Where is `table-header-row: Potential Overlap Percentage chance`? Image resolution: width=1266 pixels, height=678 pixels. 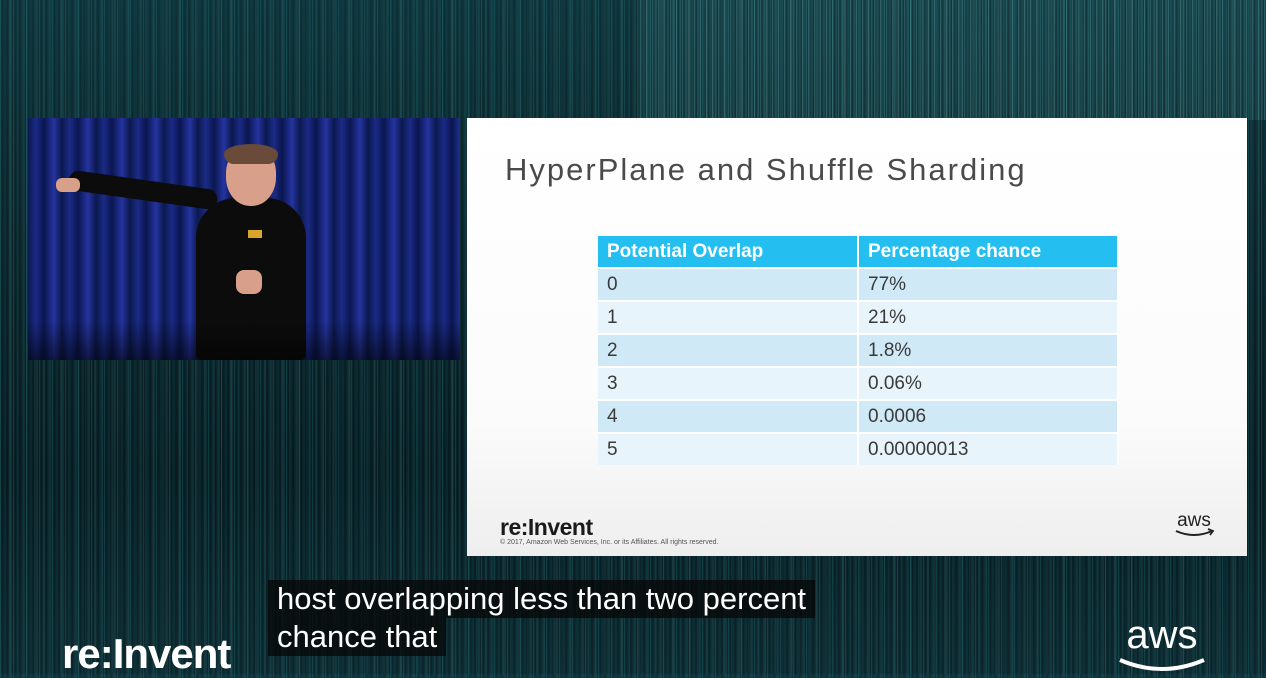 table-header-row: Potential Overlap Percentage chance is located at coordinates (858, 252).